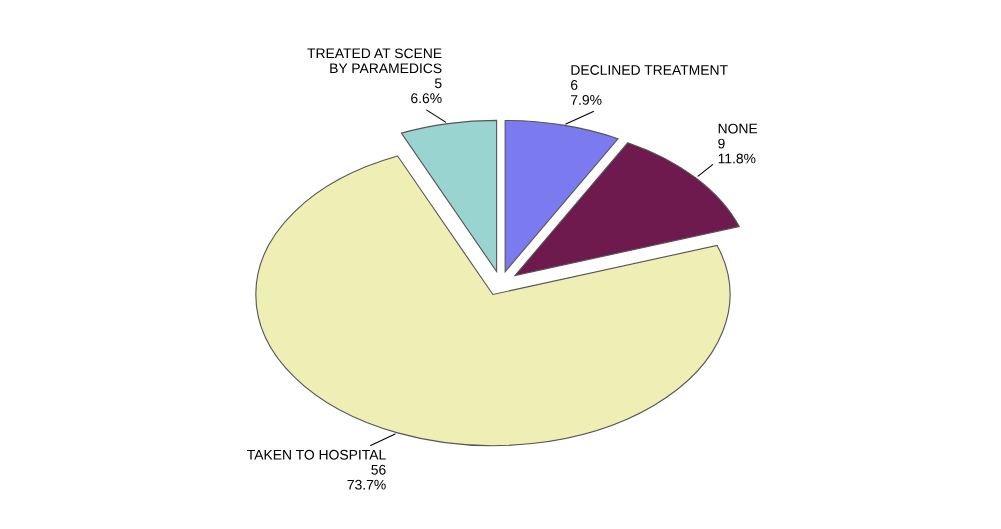 This screenshot has height=529, width=1001. What do you see at coordinates (316, 454) in the screenshot?
I see `slice-label: TAKEN TO HOSPITAL` at bounding box center [316, 454].